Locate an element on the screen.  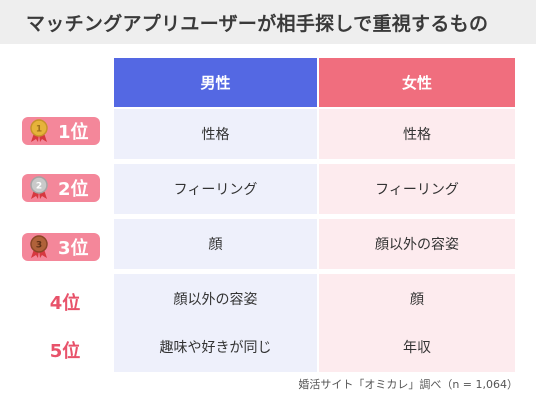
male-cell-2: フィーリング is located at coordinates (215, 189).